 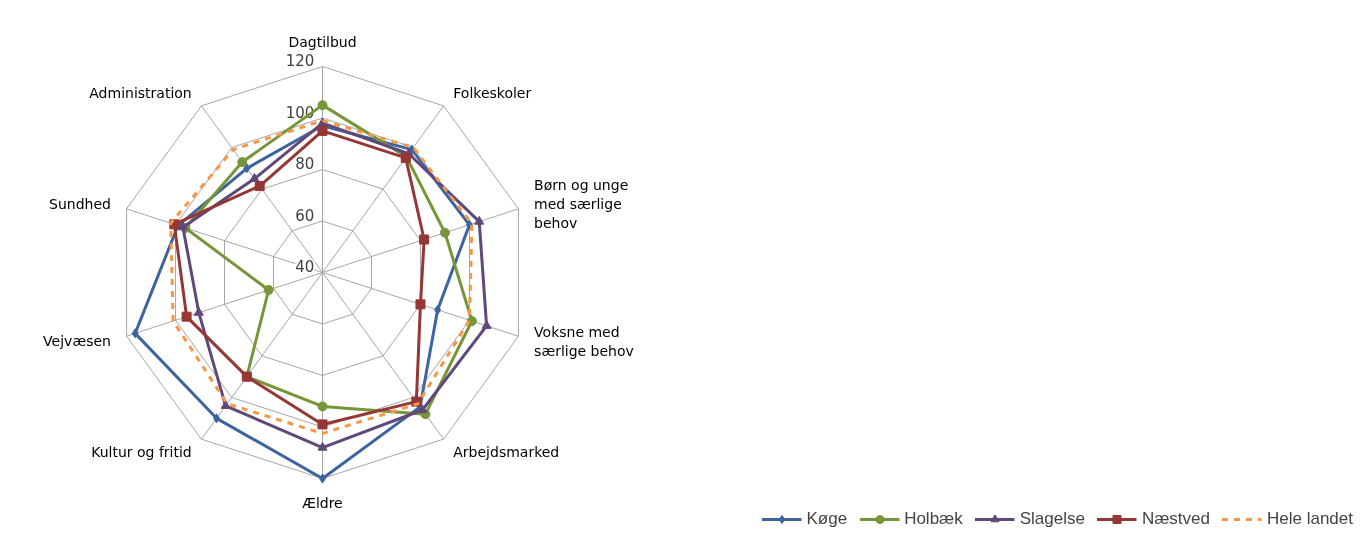 What do you see at coordinates (827, 519) in the screenshot?
I see `legend-label: Køge` at bounding box center [827, 519].